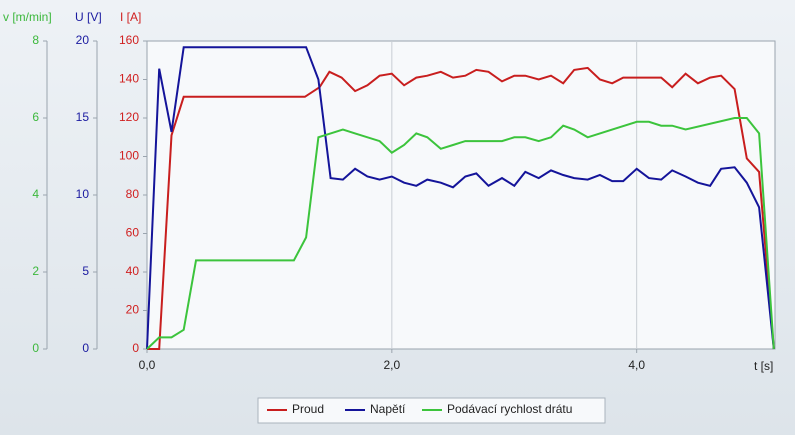 This screenshot has width=795, height=435. Describe the element at coordinates (129, 79) in the screenshot. I see `y-tick-label: 140` at that location.